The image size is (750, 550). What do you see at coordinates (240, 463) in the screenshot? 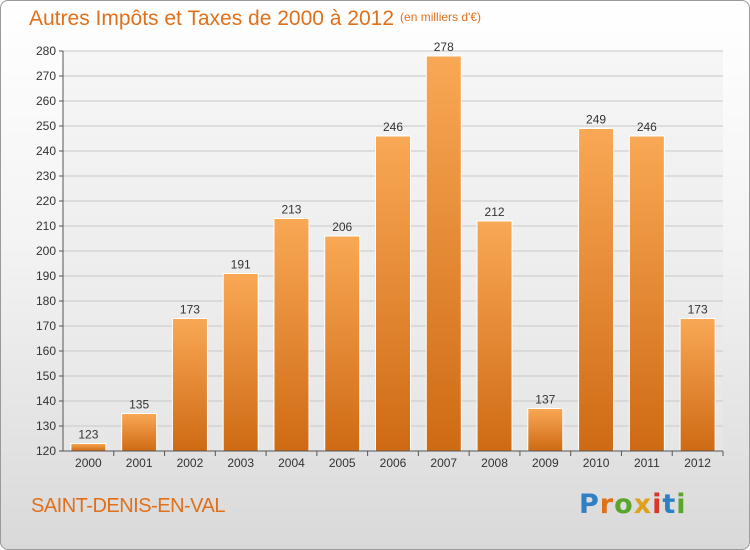
I see `x-tick-label-2003: 2003` at bounding box center [240, 463].